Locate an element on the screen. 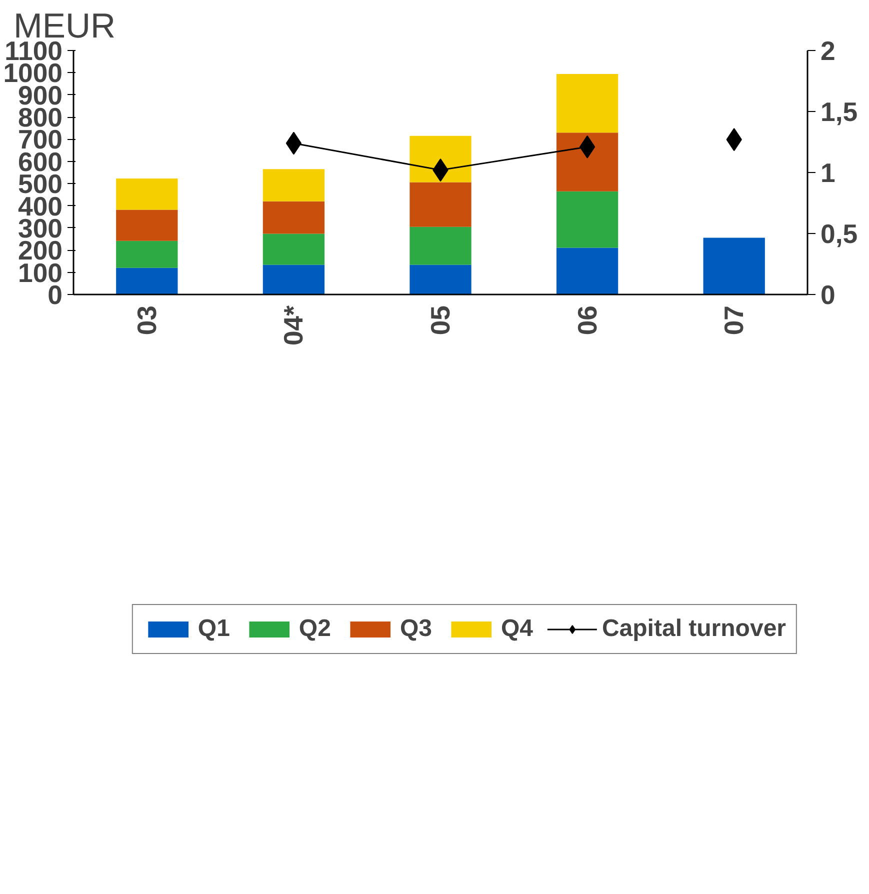 The height and width of the screenshot is (894, 869). x-tick-label: 07 is located at coordinates (734, 320).